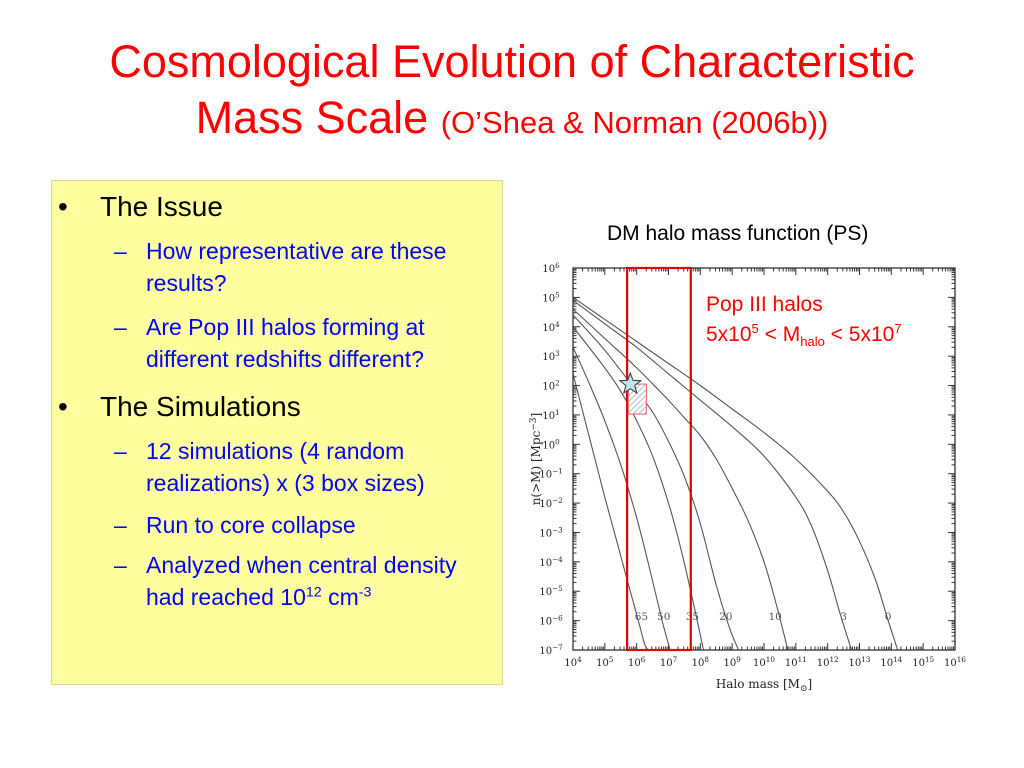 This screenshot has width=1024, height=768. Describe the element at coordinates (860, 662) in the screenshot. I see `x-tick-label: 10¹³` at that location.